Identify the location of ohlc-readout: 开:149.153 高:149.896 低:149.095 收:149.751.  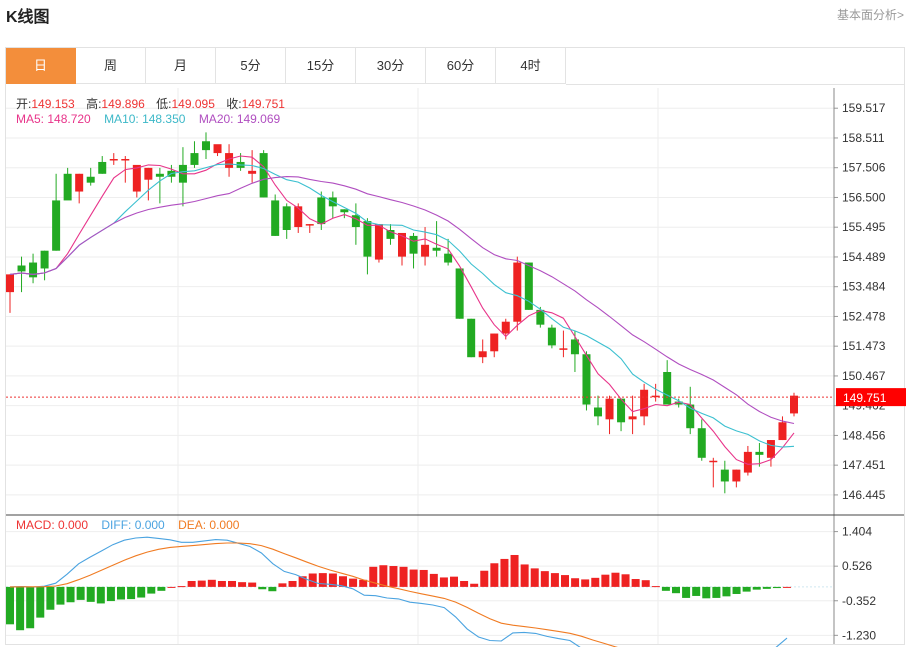
(154, 103).